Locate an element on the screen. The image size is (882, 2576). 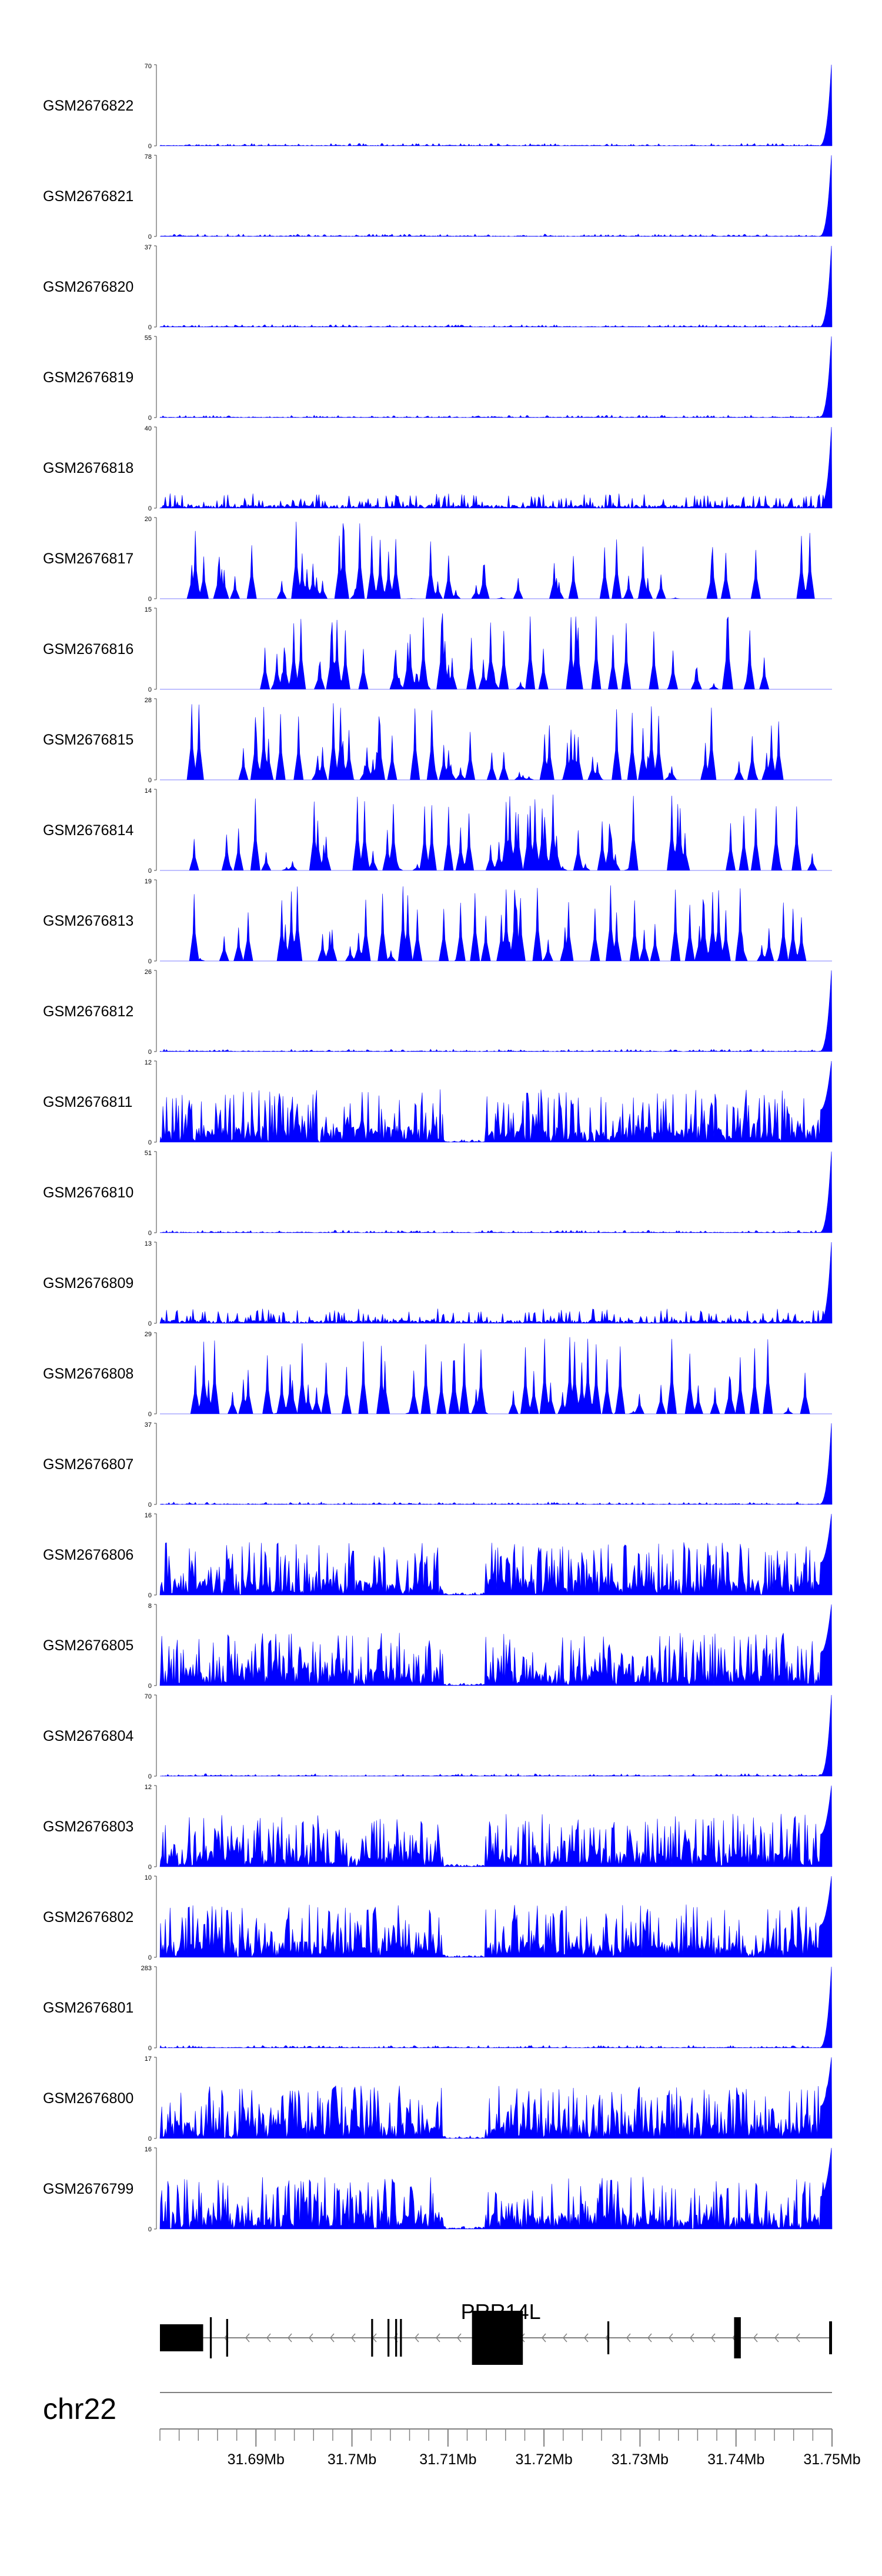
track-label: GSM2676822 is located at coordinates (88, 106).